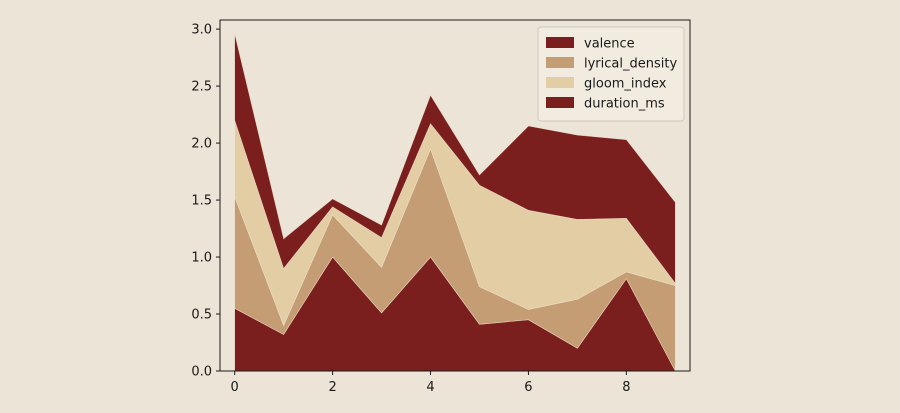 The width and height of the screenshot is (900, 413). I want to click on x-axis: 0 2 4 6 8, so click(430, 383).